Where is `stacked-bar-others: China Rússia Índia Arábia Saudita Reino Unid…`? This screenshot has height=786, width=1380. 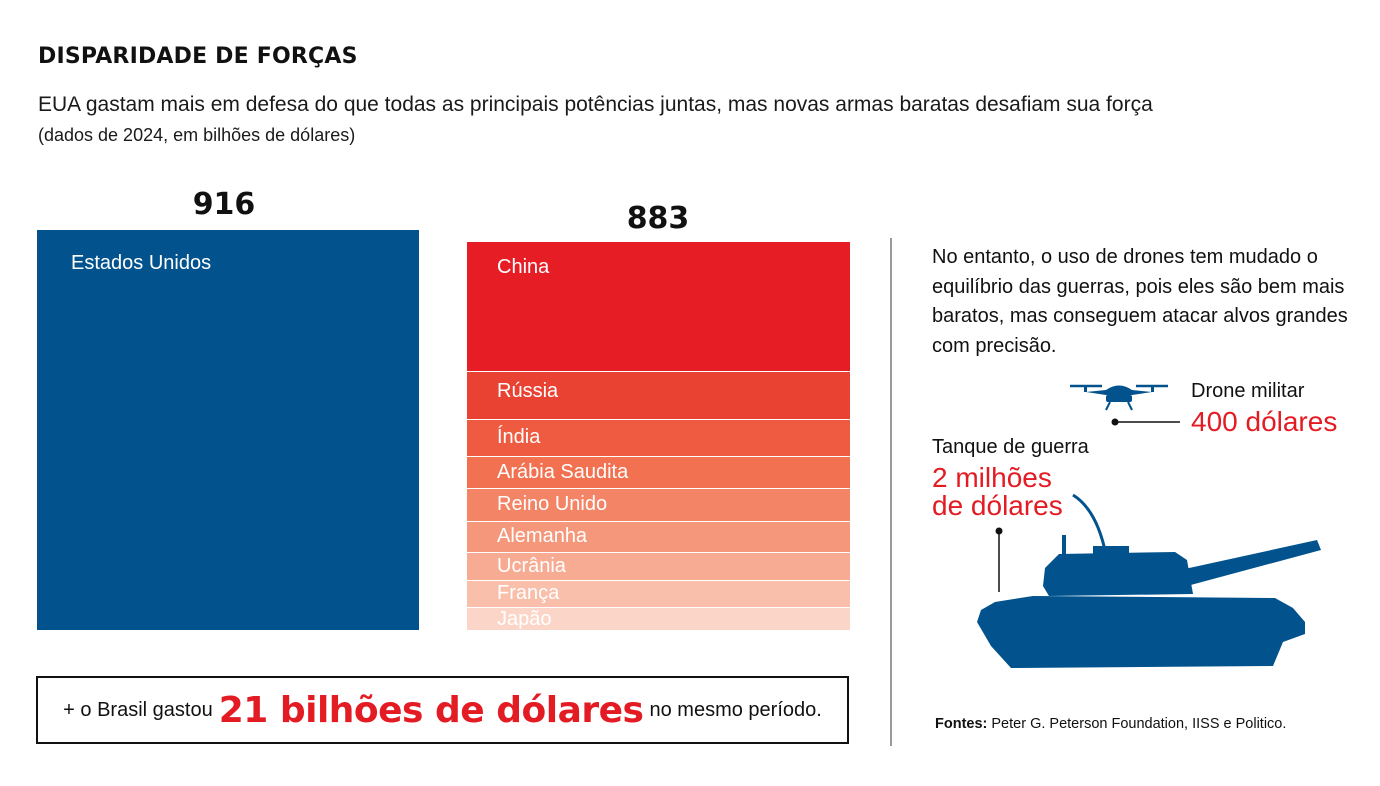
stacked-bar-others: China Rússia Índia Arábia Saudita Reino Unid… is located at coordinates (658, 436).